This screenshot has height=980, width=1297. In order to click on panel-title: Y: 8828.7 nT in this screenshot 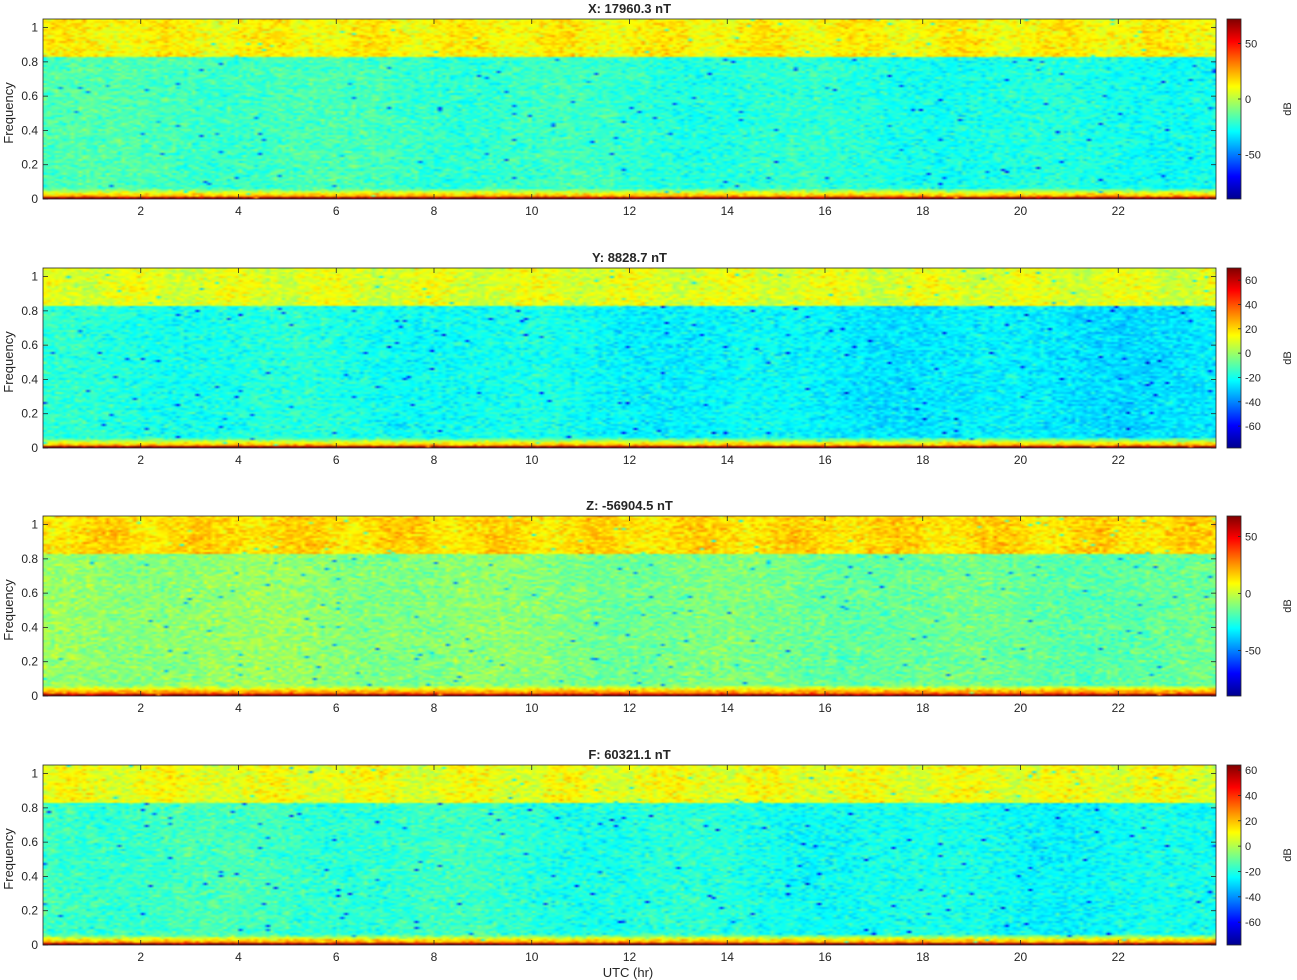, I will do `click(629, 257)`.